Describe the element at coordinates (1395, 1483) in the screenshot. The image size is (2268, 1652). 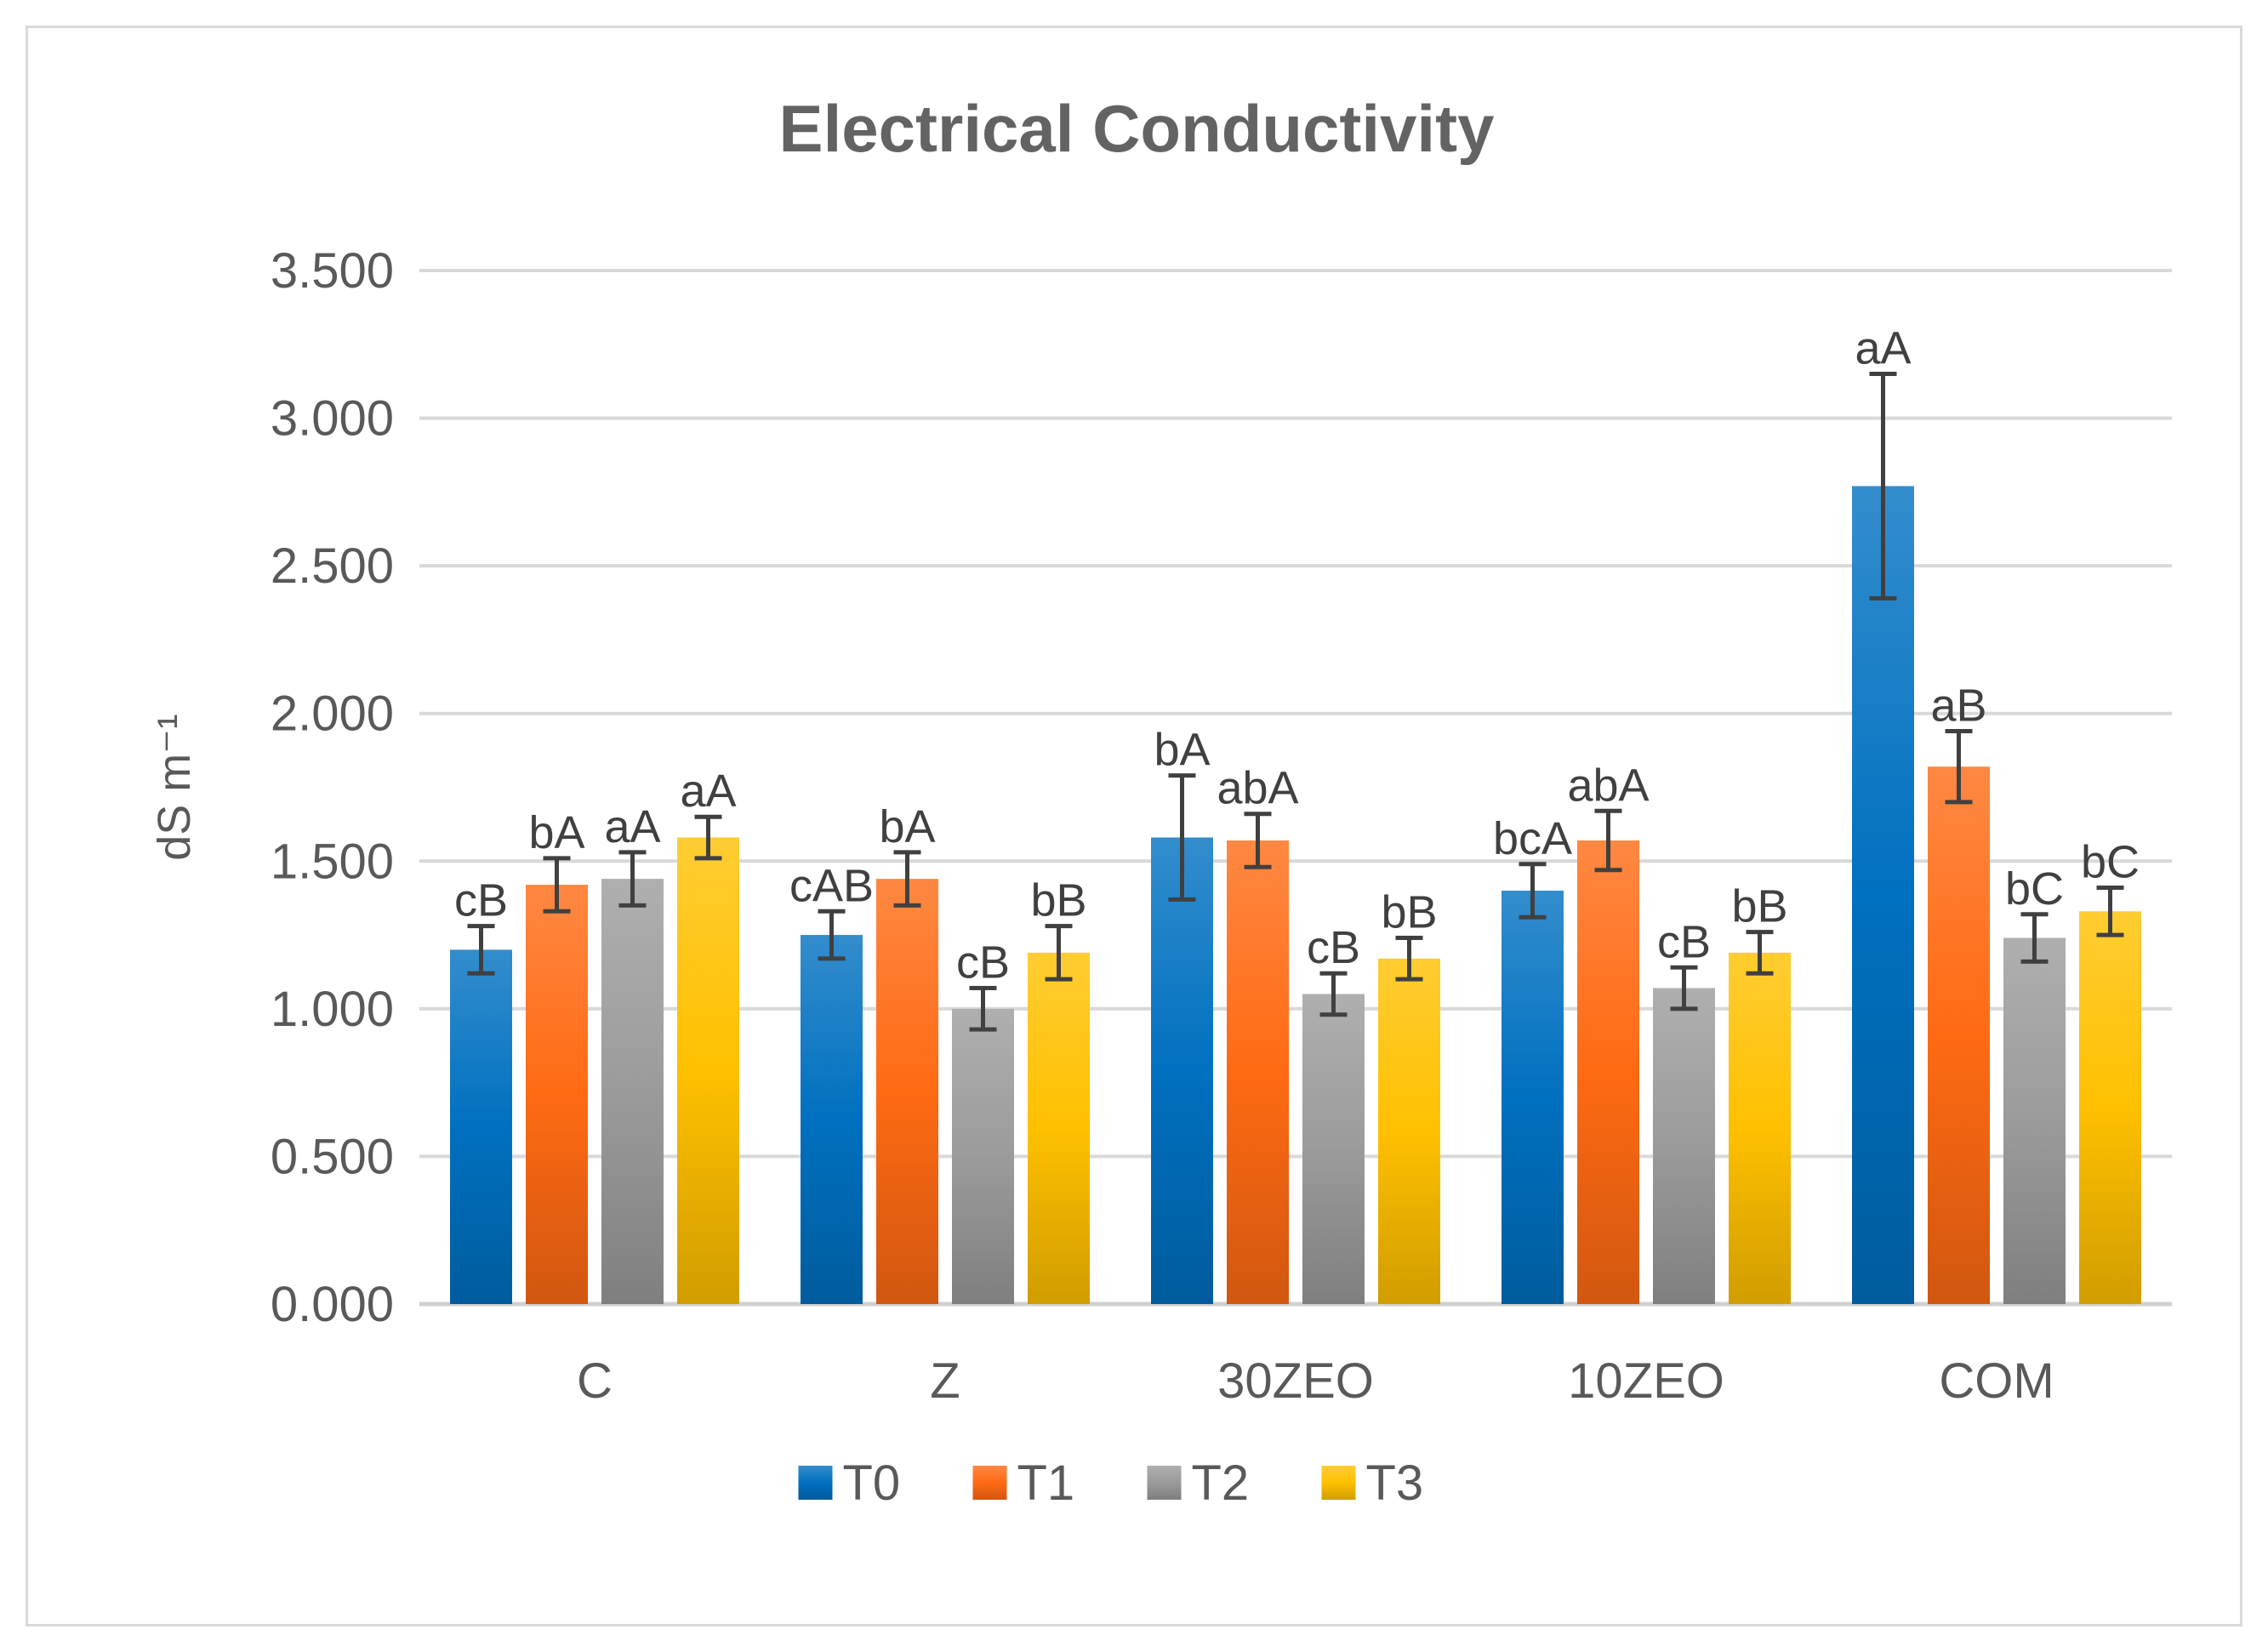
I see `legend-label: T3` at that location.